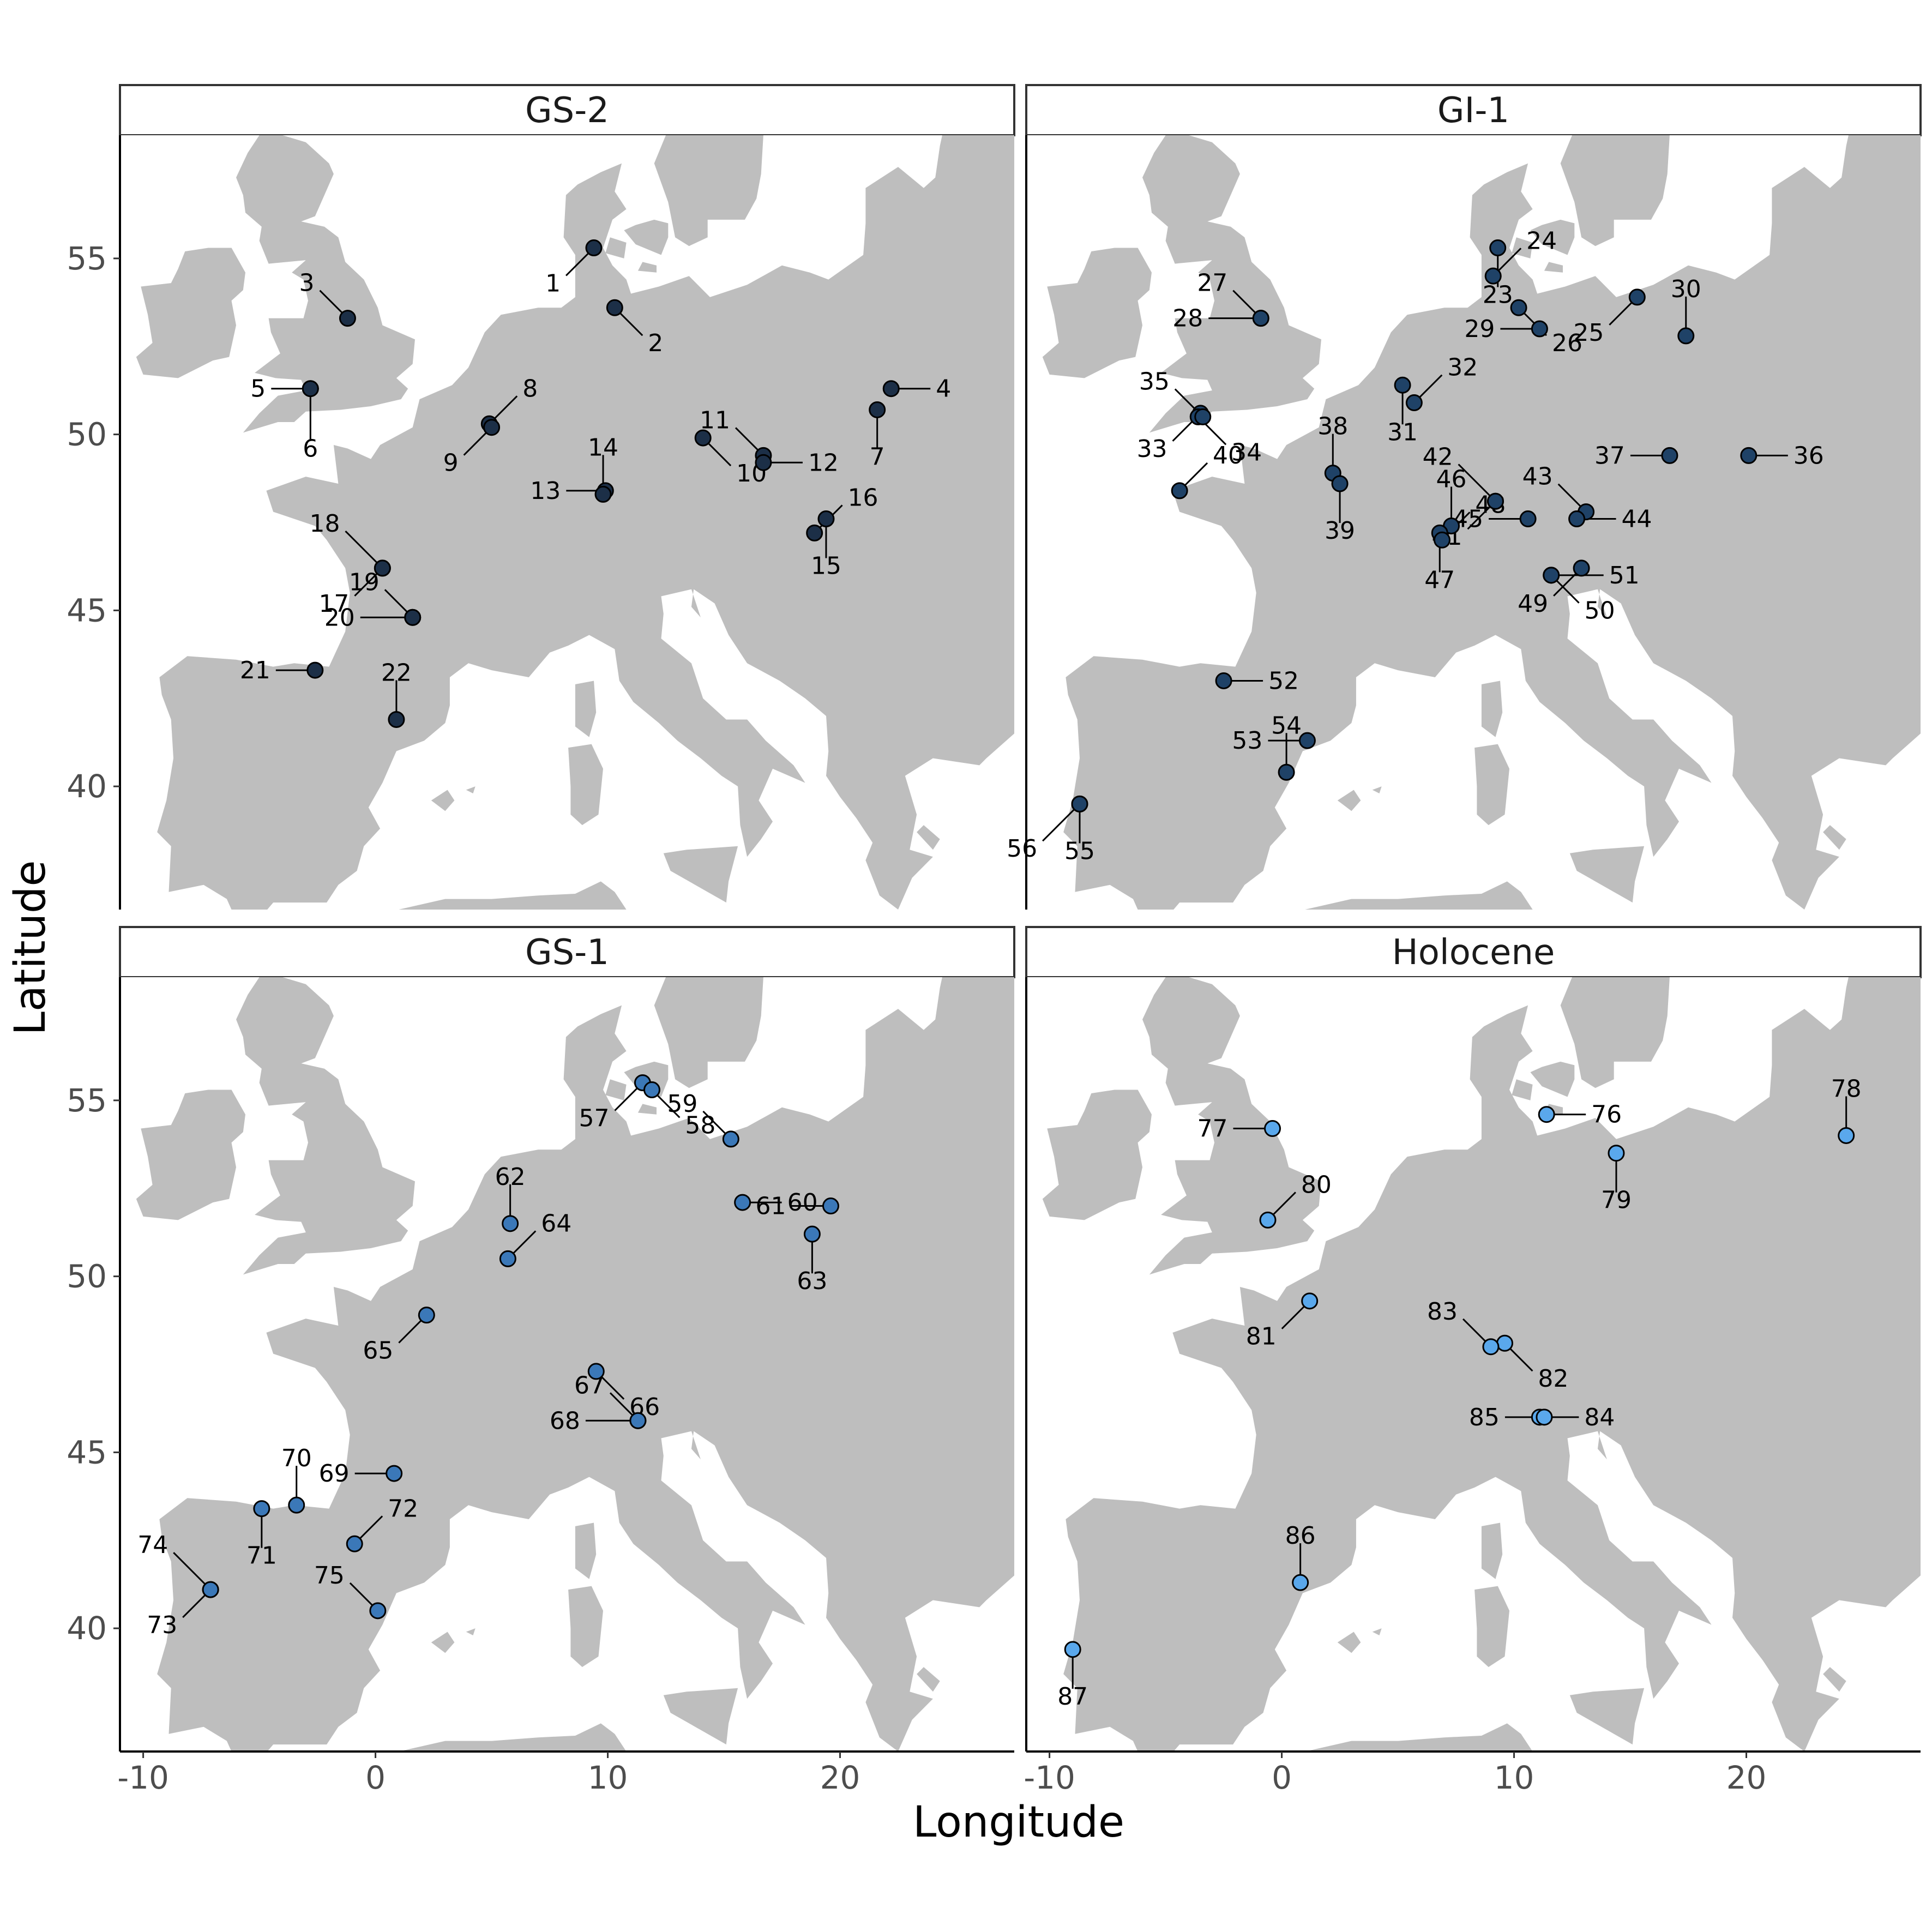 This screenshot has width=1932, height=1932. What do you see at coordinates (87, 258) in the screenshot?
I see `y-tick-label: 55` at bounding box center [87, 258].